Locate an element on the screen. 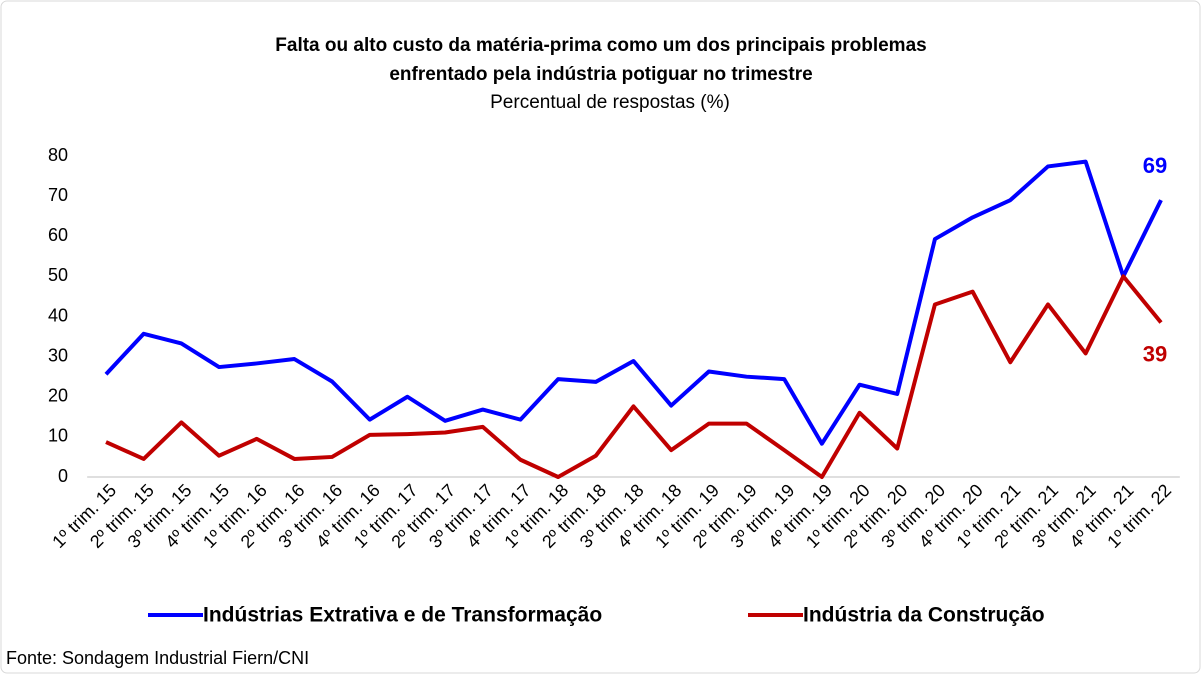 This screenshot has width=1202, height=675. chart-subtitle: Percentual de respostas (%) is located at coordinates (610, 102).